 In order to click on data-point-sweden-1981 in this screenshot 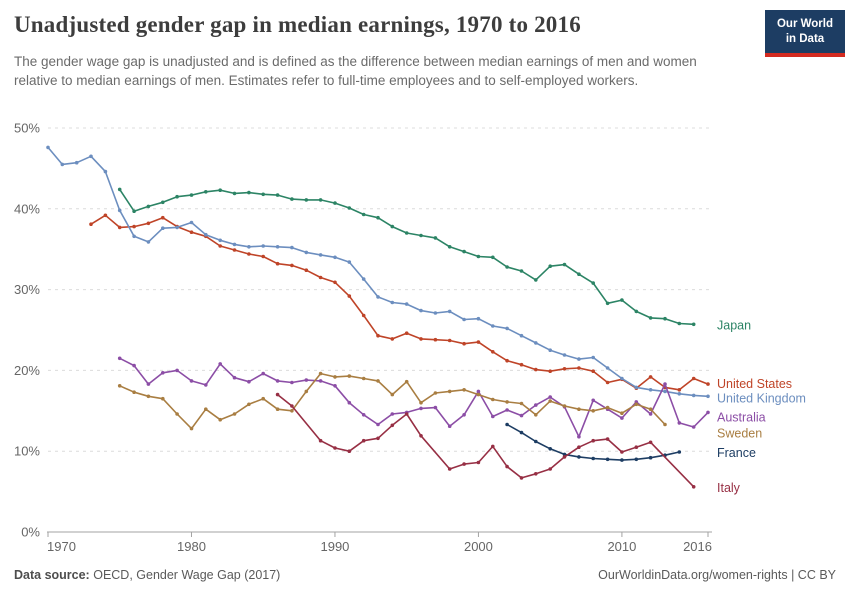, I will do `click(206, 409)`.